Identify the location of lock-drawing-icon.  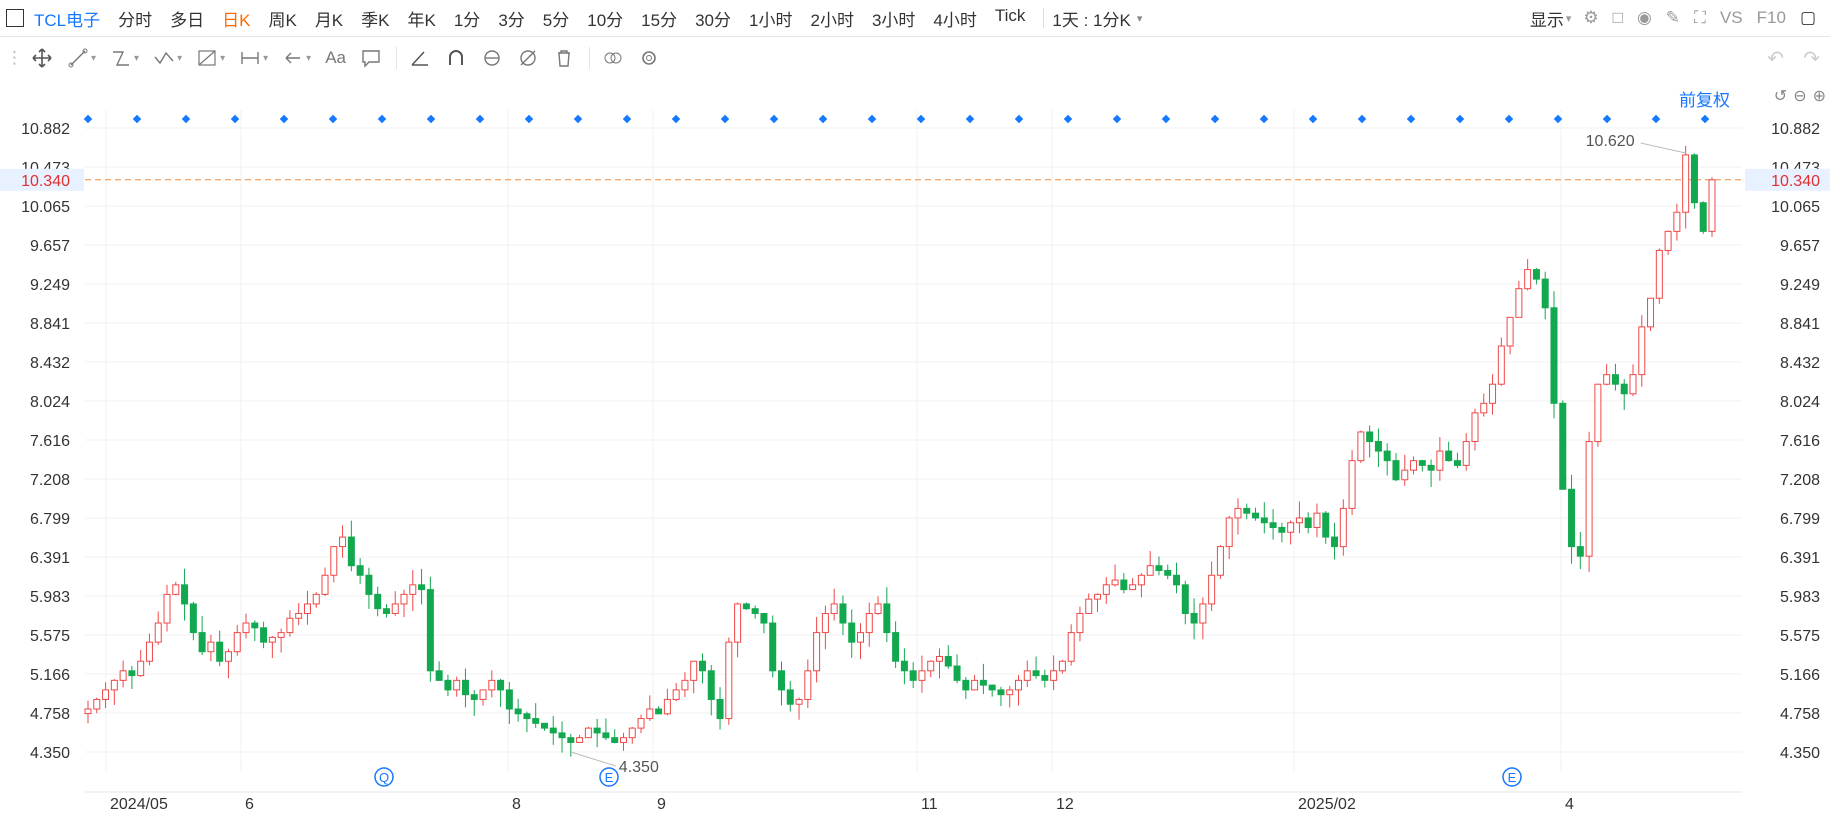
(492, 58).